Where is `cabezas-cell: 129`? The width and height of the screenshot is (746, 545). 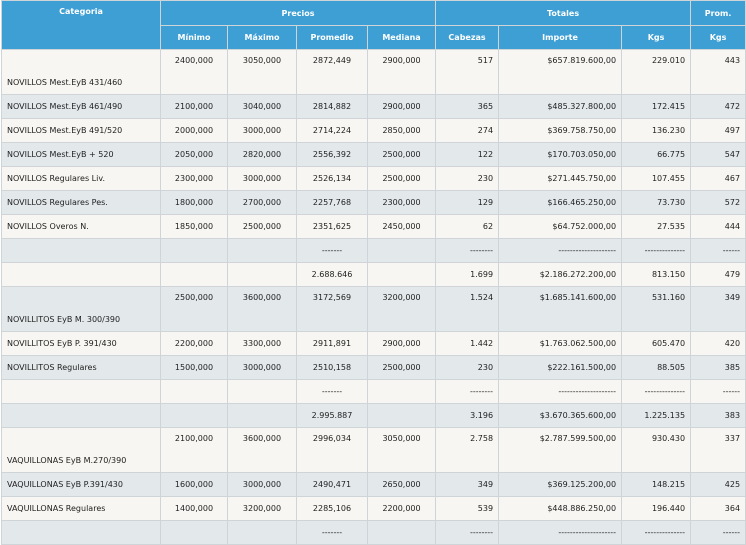
cabezas-cell: 129 is located at coordinates (467, 202).